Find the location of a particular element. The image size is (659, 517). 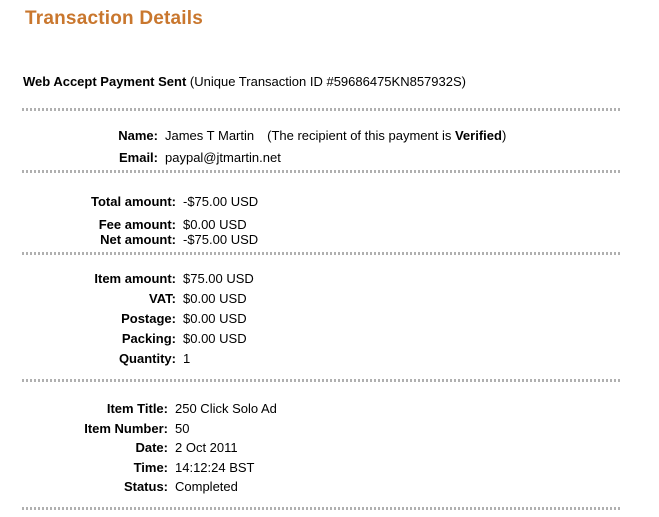

status-label: Status: is located at coordinates (145, 486).